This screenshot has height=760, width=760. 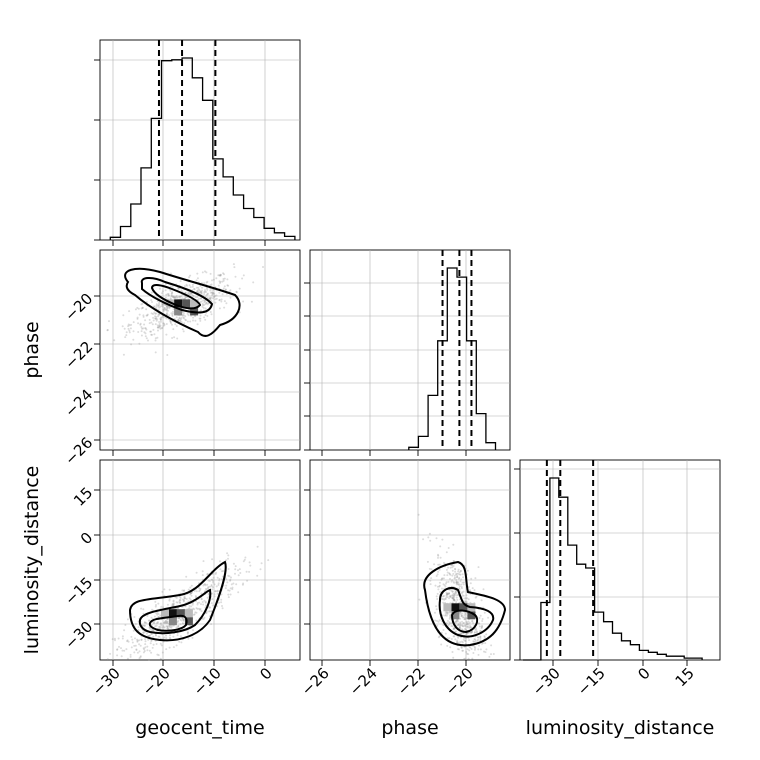 I want to click on y-tick-label-luminosity-distance: 0, so click(x=86, y=538).